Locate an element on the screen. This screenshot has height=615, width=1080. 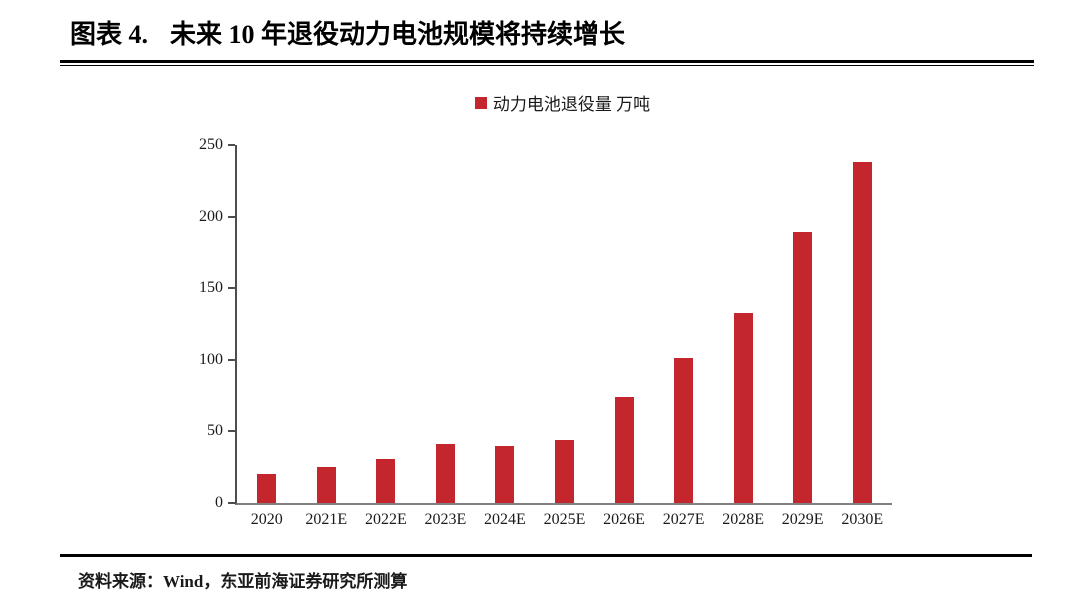
y-axis-label: 0 is located at coordinates (219, 502).